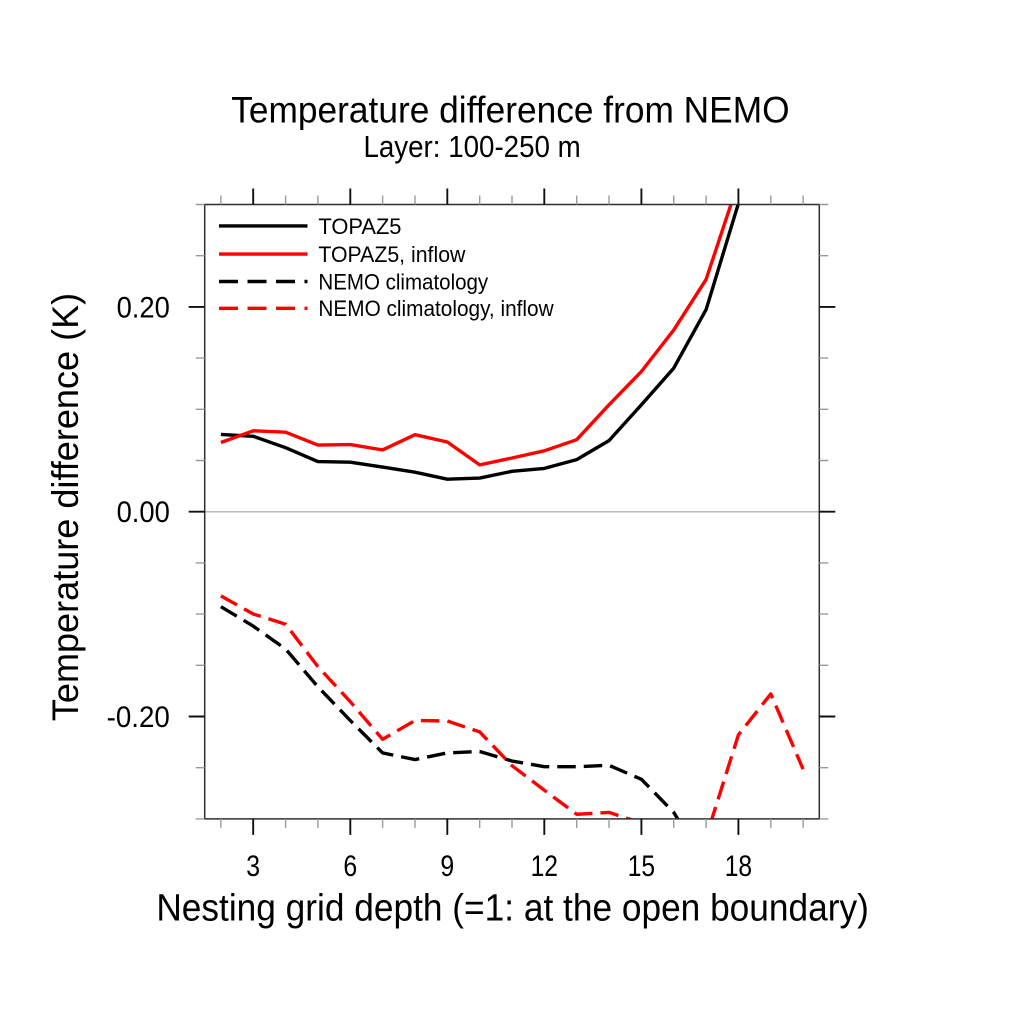  Describe the element at coordinates (359, 226) in the screenshot. I see `svg-text: TOPAZ5` at that location.